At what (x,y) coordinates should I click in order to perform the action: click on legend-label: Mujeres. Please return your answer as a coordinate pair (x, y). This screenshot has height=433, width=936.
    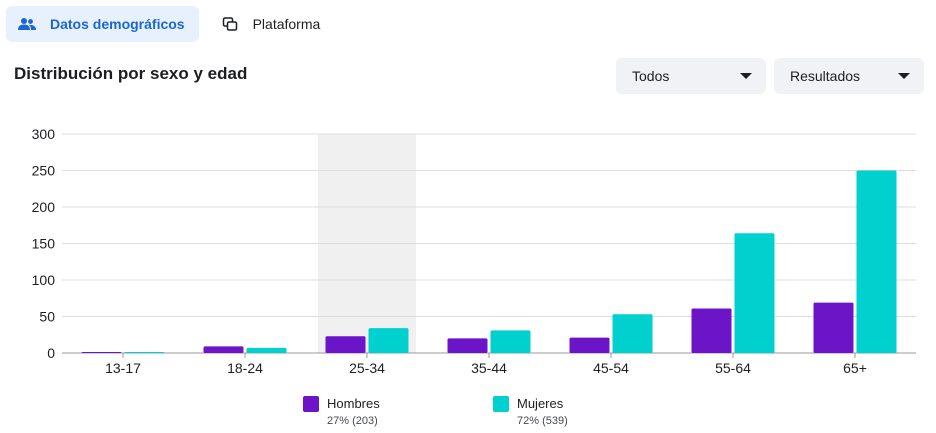
    Looking at the image, I should click on (540, 403).